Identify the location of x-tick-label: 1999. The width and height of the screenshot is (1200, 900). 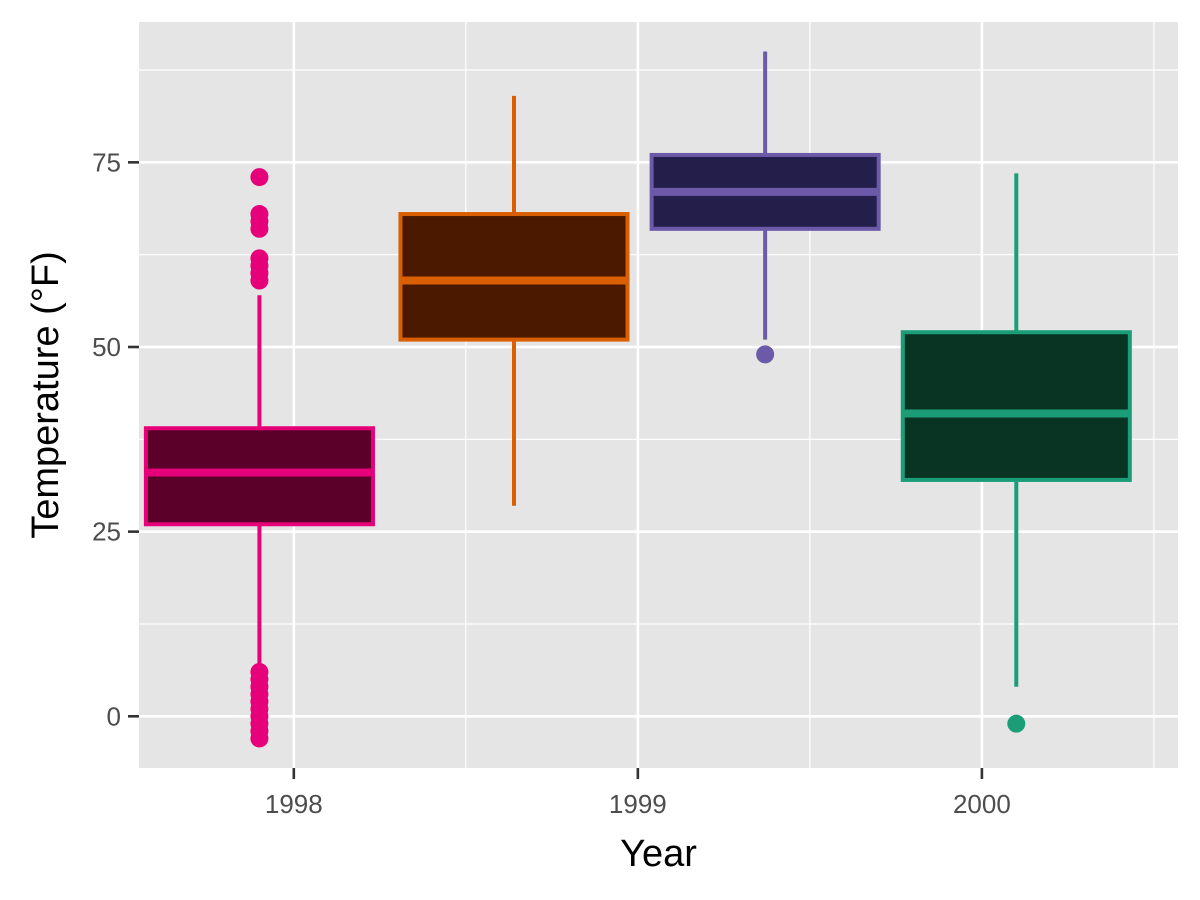
(638, 804).